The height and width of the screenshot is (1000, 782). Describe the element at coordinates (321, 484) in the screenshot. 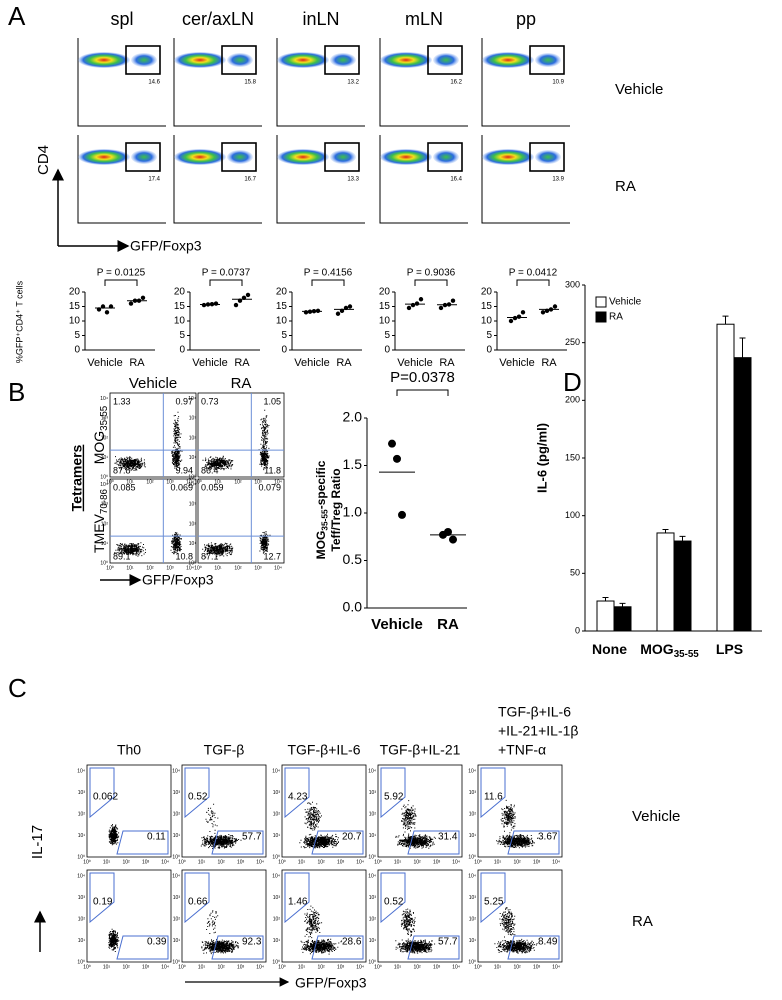

I see `text-part: -specific` at that location.